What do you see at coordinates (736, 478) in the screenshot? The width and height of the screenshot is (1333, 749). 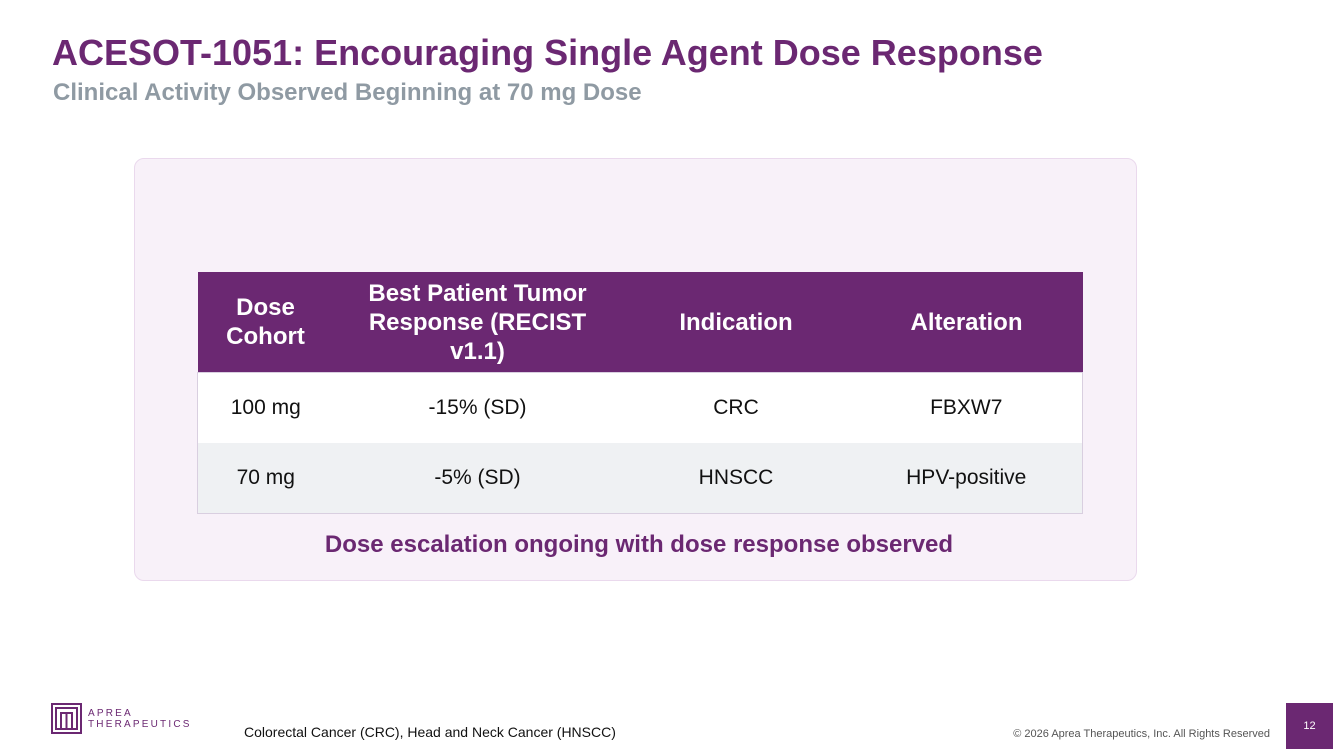 I see `cell-indication: HNSCC` at bounding box center [736, 478].